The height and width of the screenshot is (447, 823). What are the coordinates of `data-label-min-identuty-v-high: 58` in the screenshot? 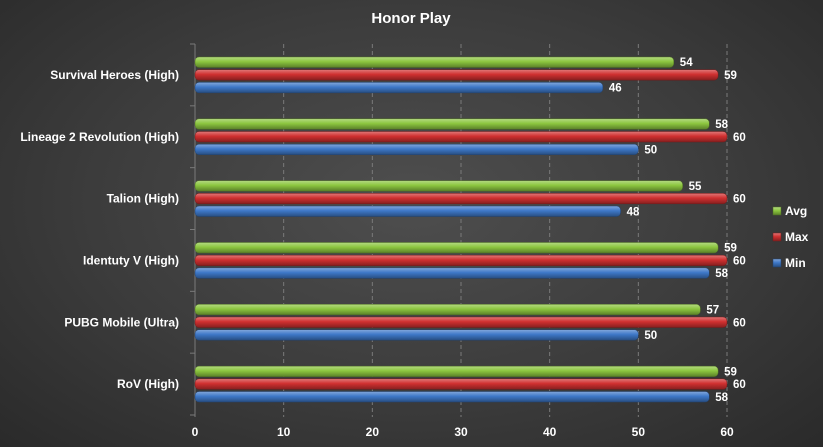 It's located at (721, 274).